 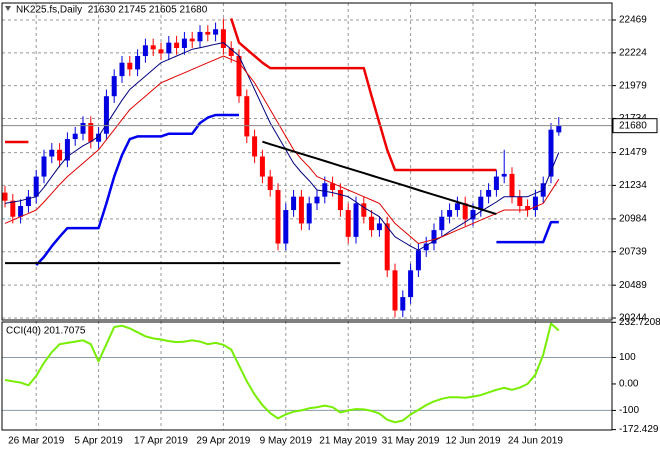 What do you see at coordinates (411, 441) in the screenshot?
I see `x-tick-label: 31 May 2019` at bounding box center [411, 441].